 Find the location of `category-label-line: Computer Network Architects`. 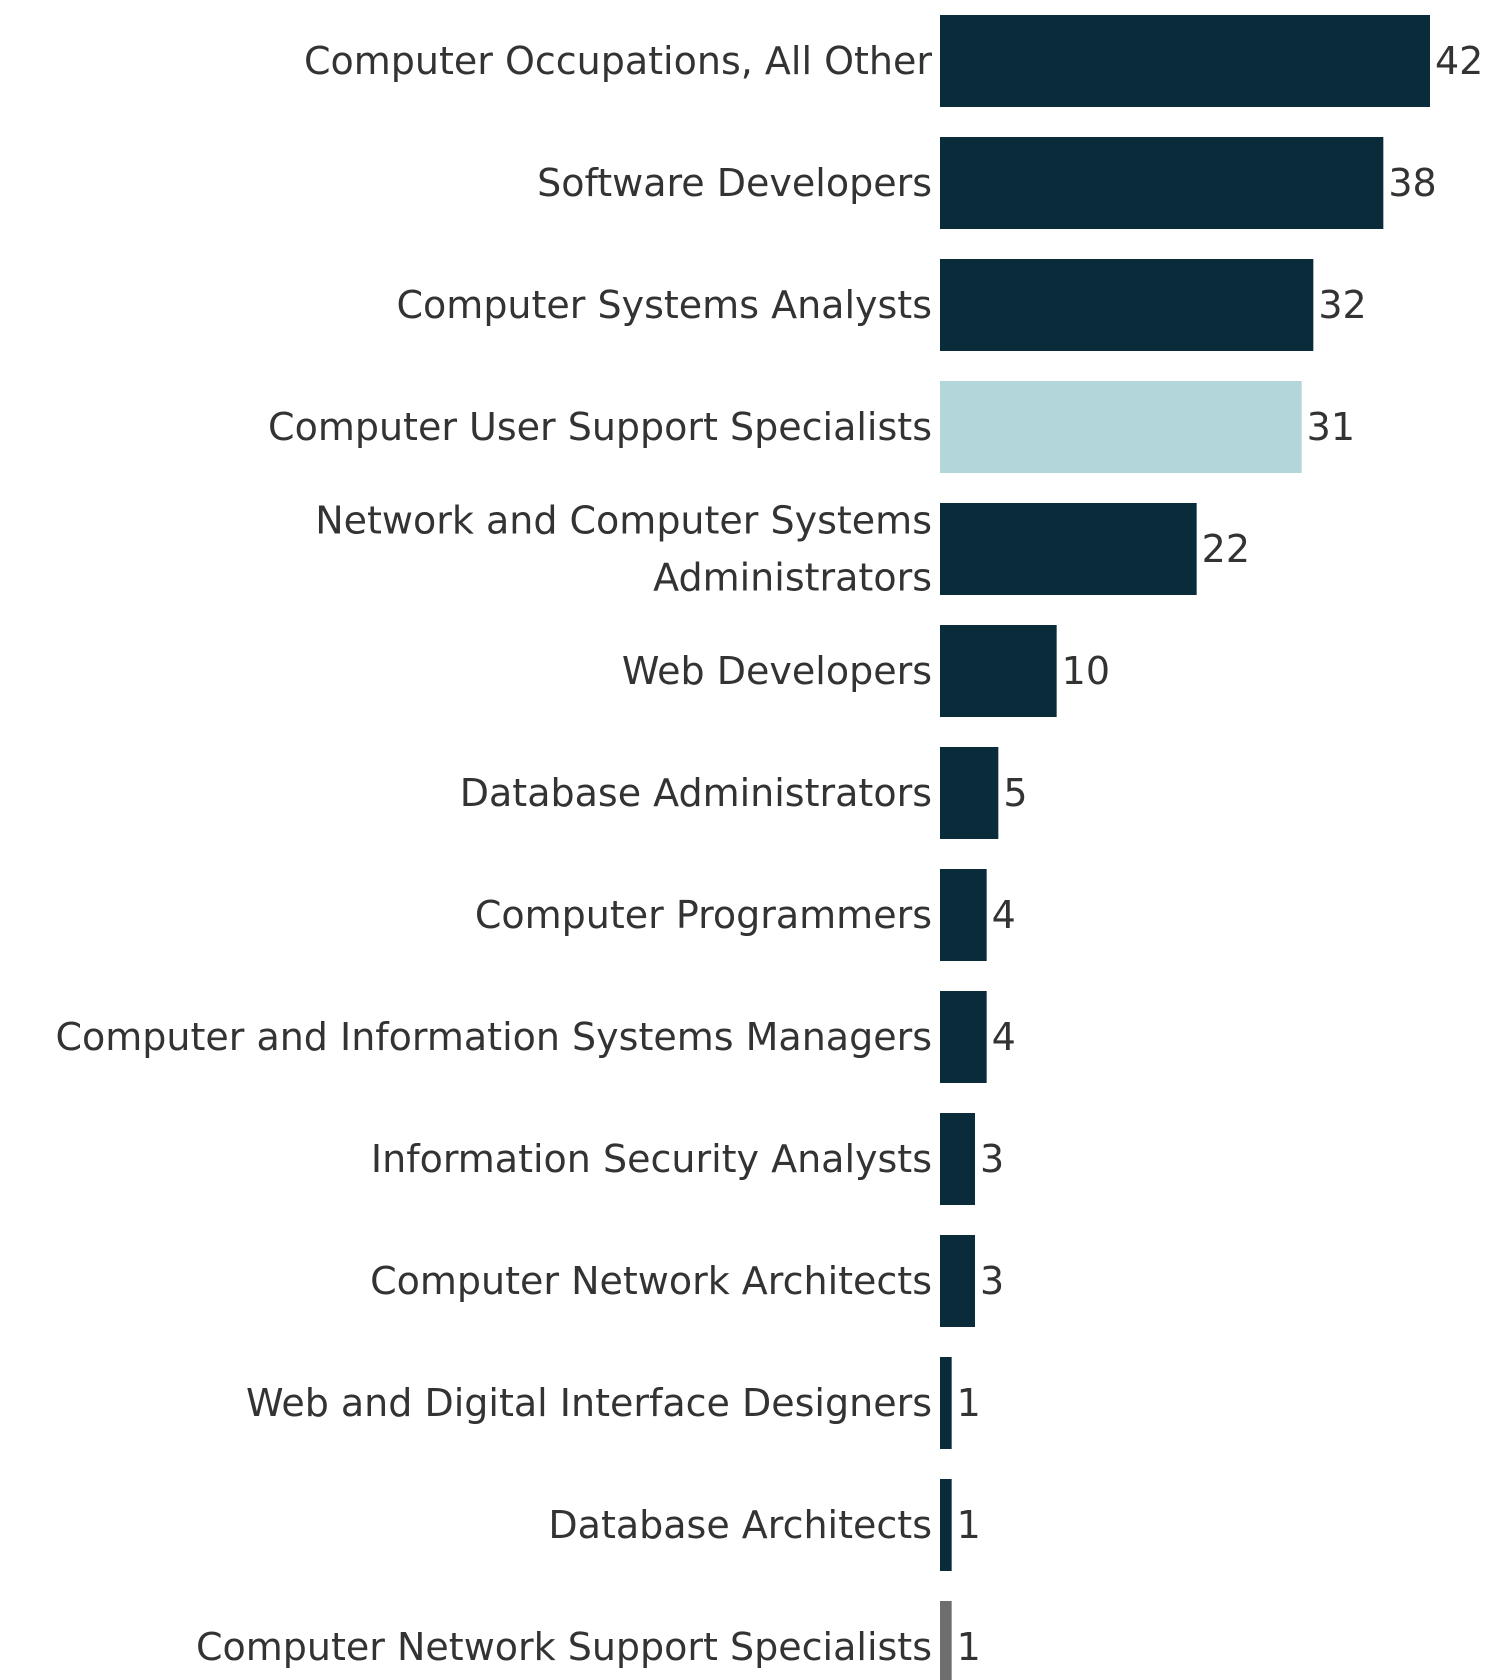

category-label-line: Computer Network Architects is located at coordinates (651, 1281).